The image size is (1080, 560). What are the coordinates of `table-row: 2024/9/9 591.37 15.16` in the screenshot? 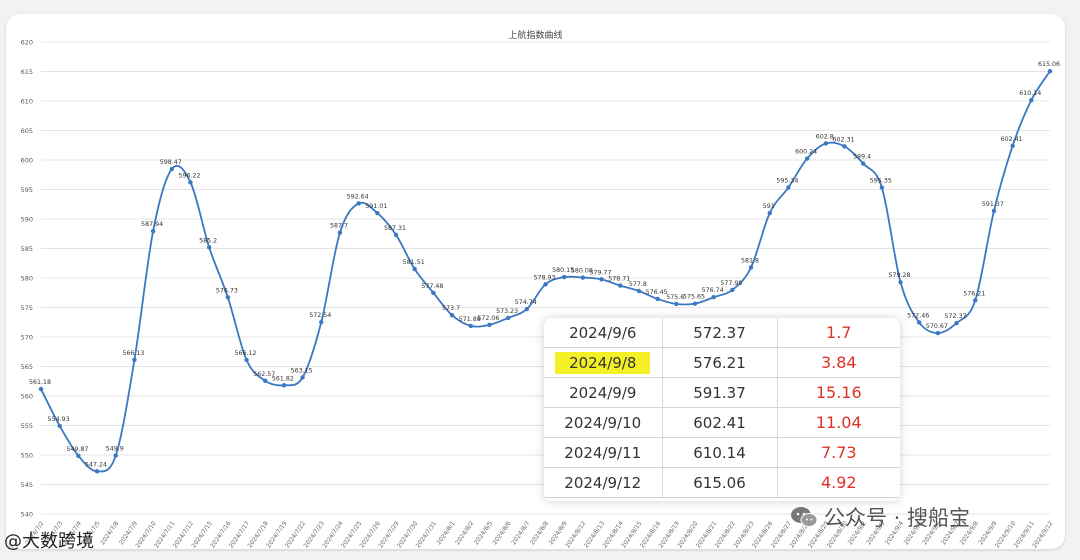 It's located at (722, 392).